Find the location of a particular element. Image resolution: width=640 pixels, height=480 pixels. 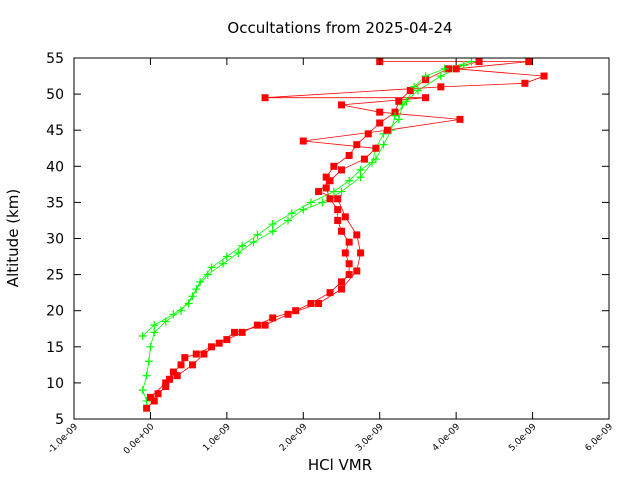

y-tick-label: 55 is located at coordinates (55, 59).